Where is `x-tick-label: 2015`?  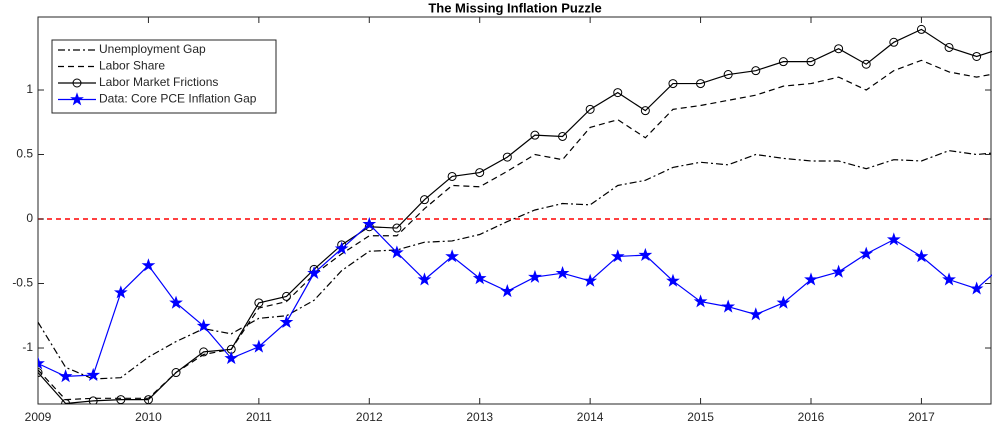 x-tick-label: 2015 is located at coordinates (700, 417).